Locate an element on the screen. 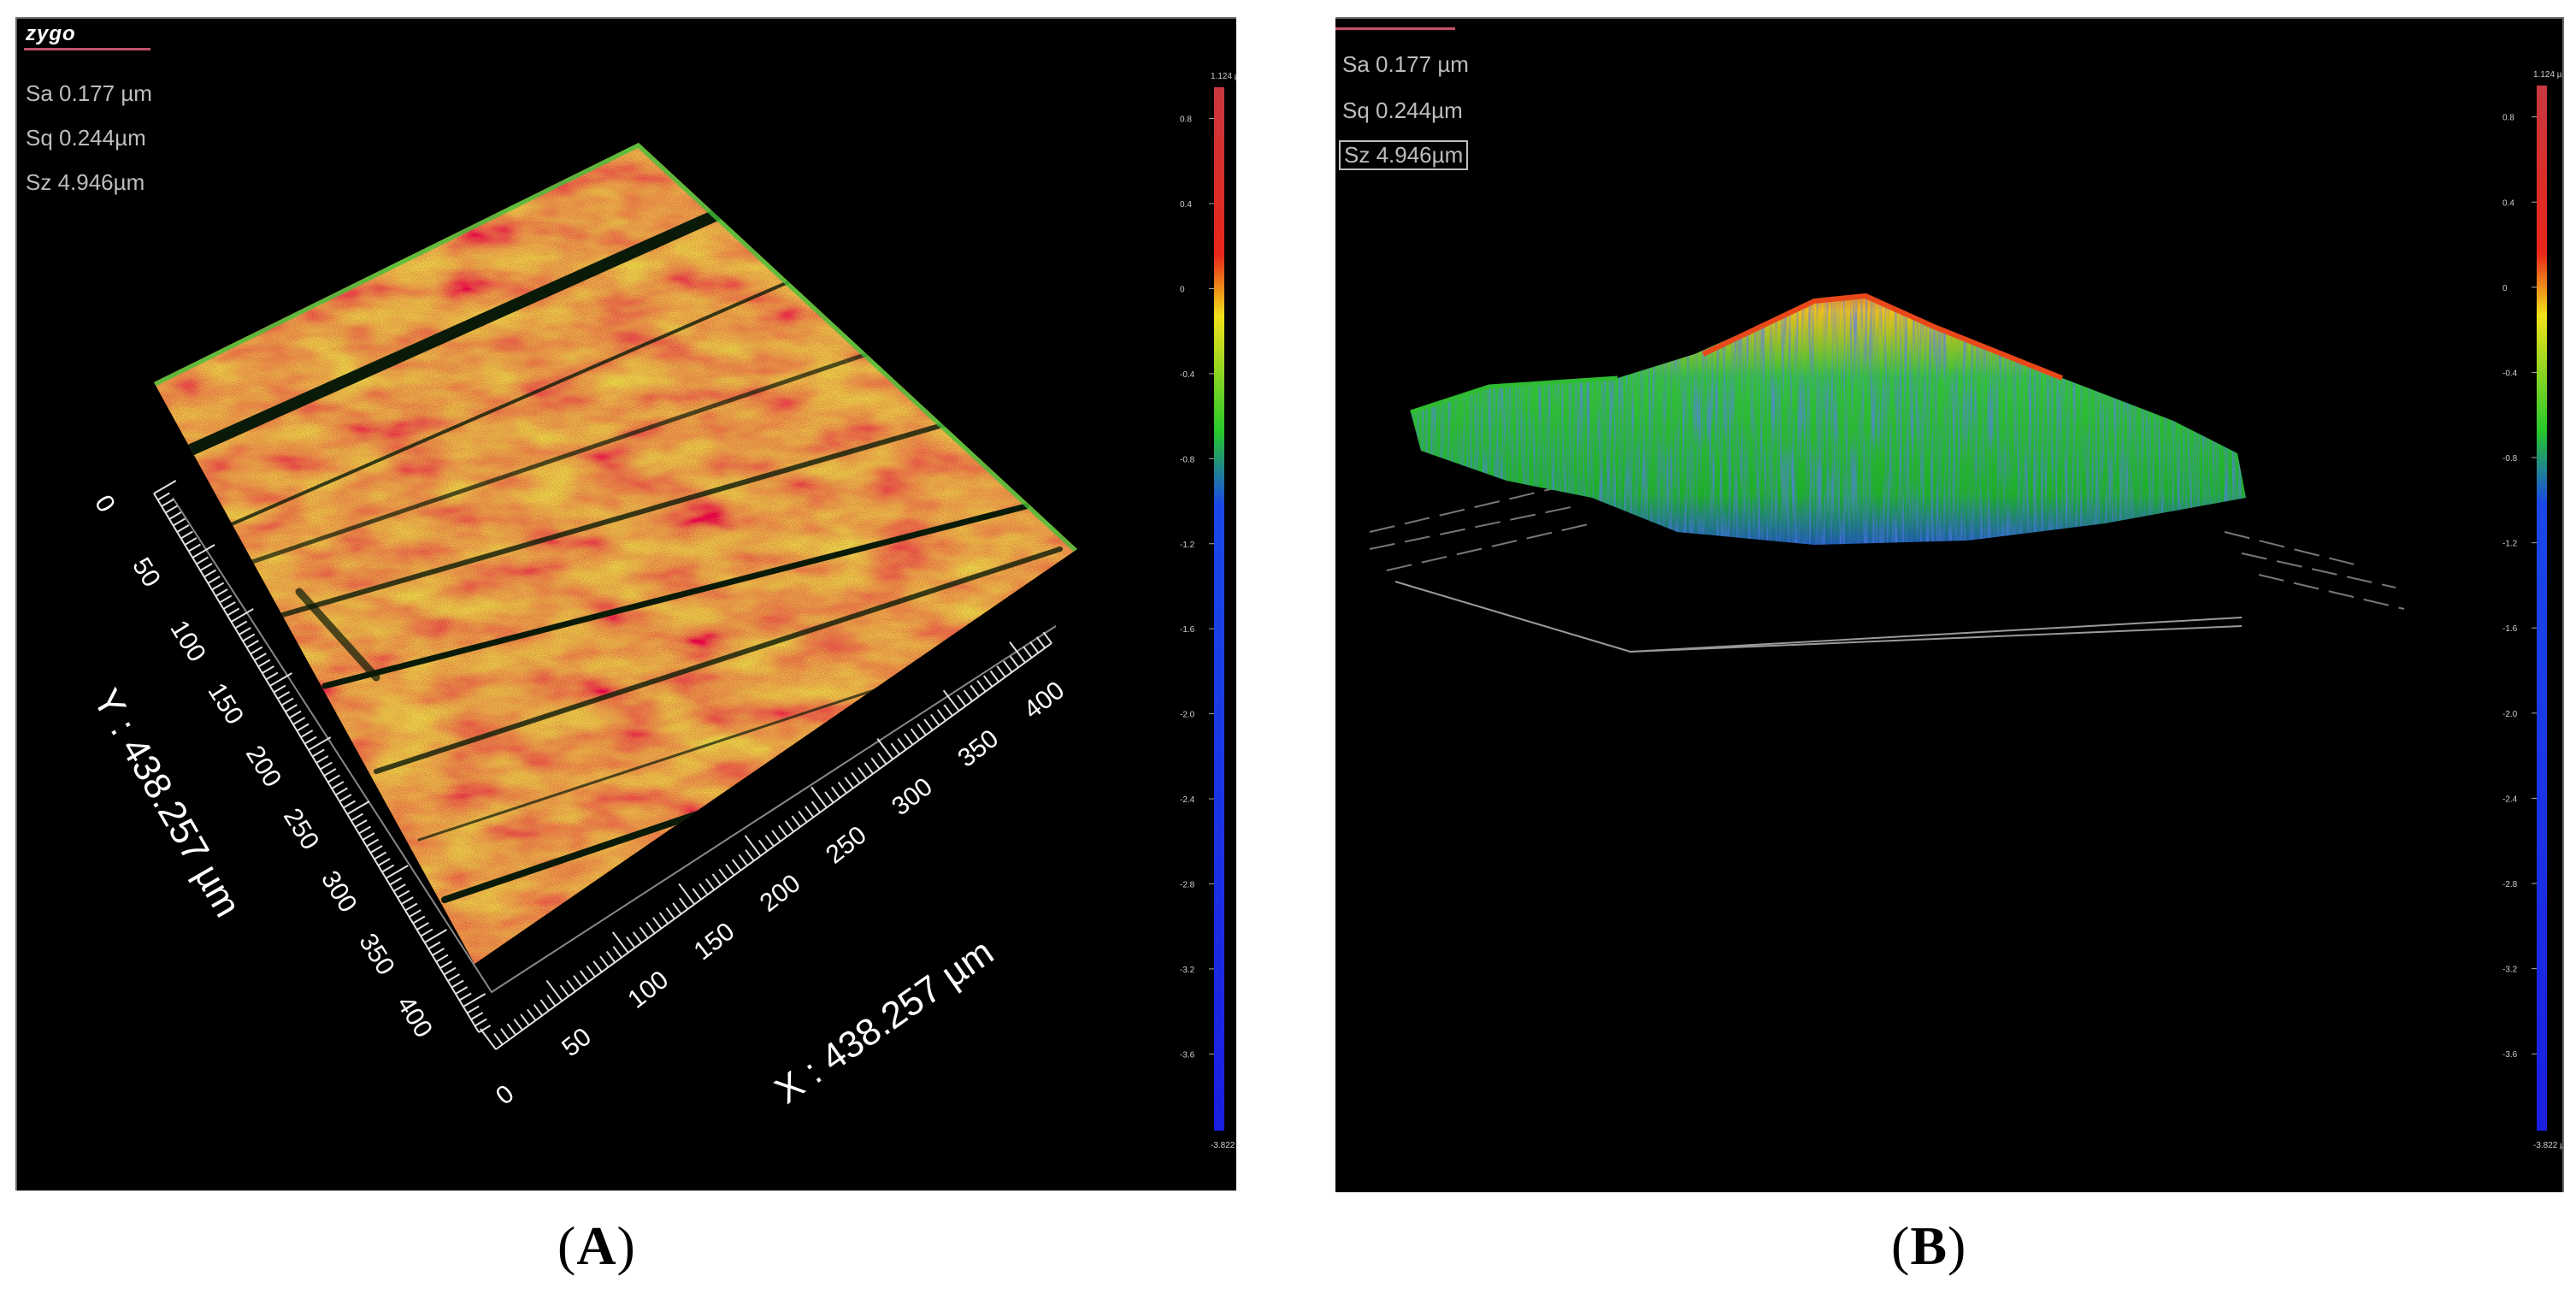  sa-value: Sa 0.177 µm is located at coordinates (89, 93).